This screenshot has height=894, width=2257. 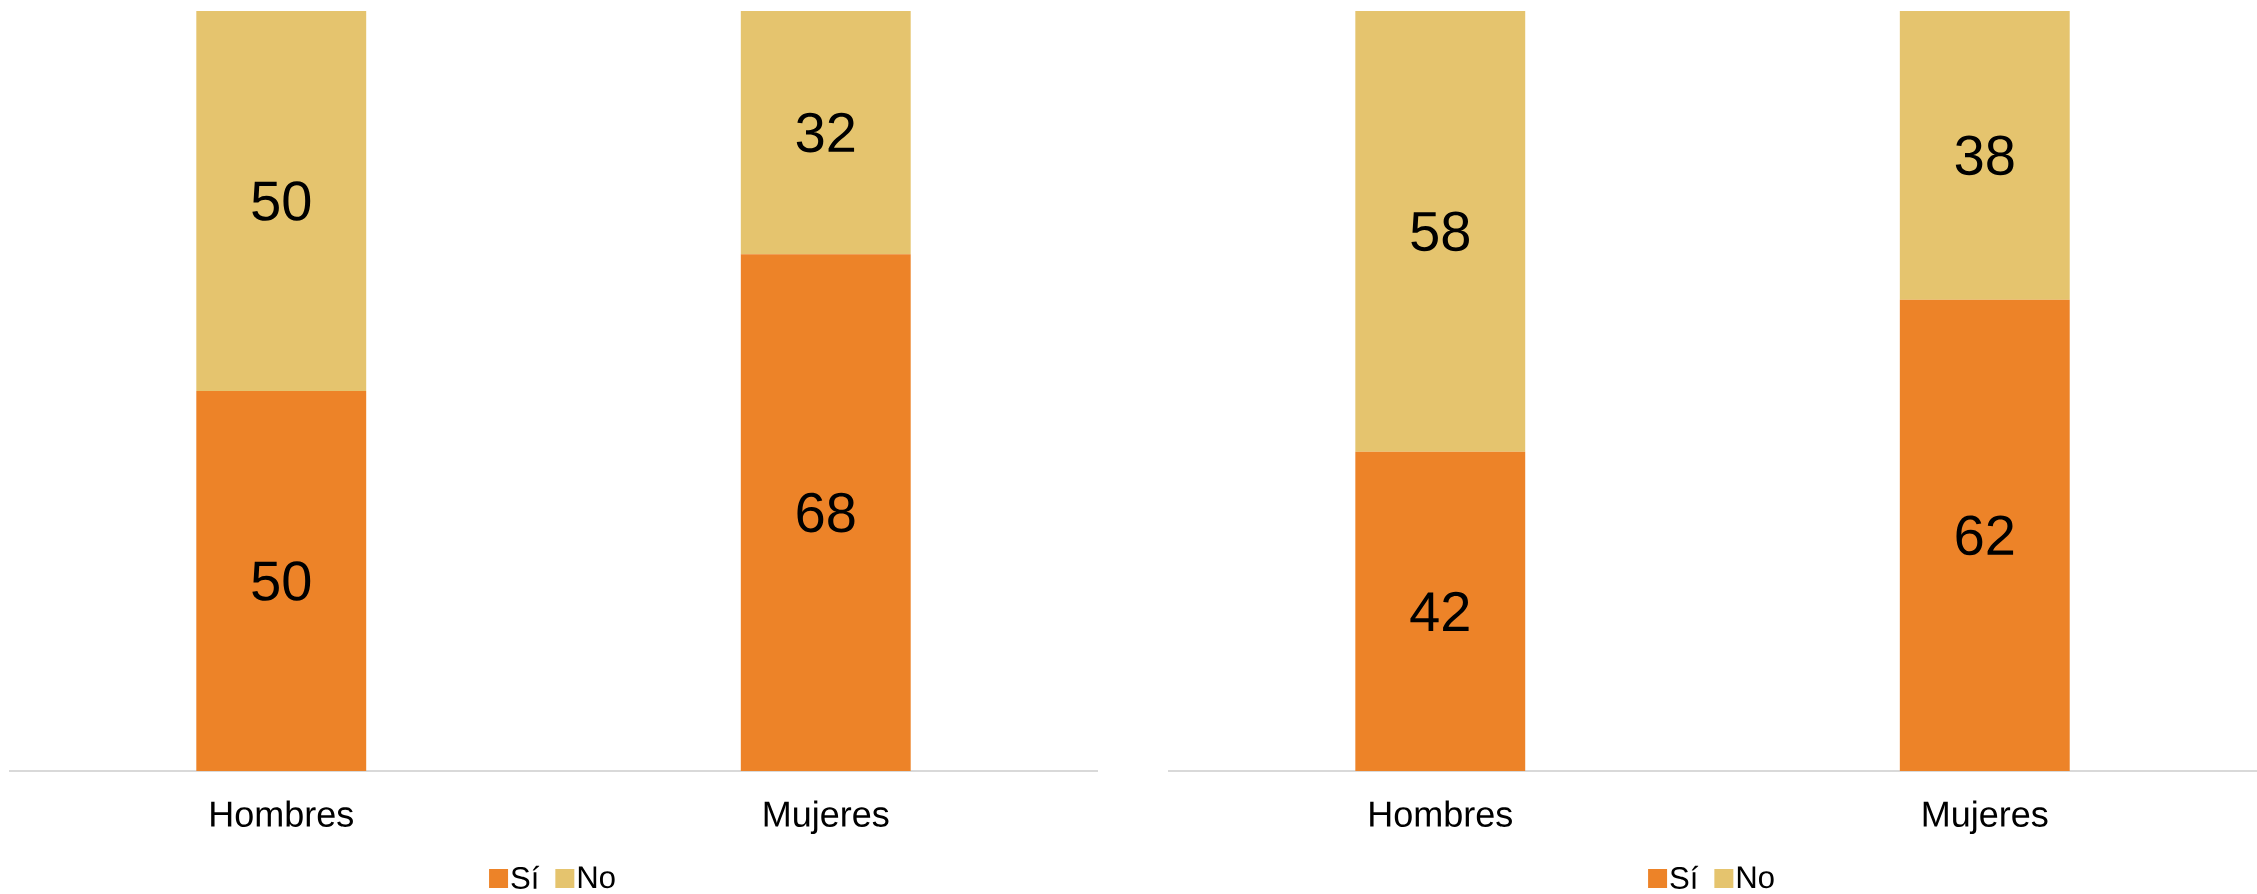 I want to click on data-label: 32, so click(x=825, y=132).